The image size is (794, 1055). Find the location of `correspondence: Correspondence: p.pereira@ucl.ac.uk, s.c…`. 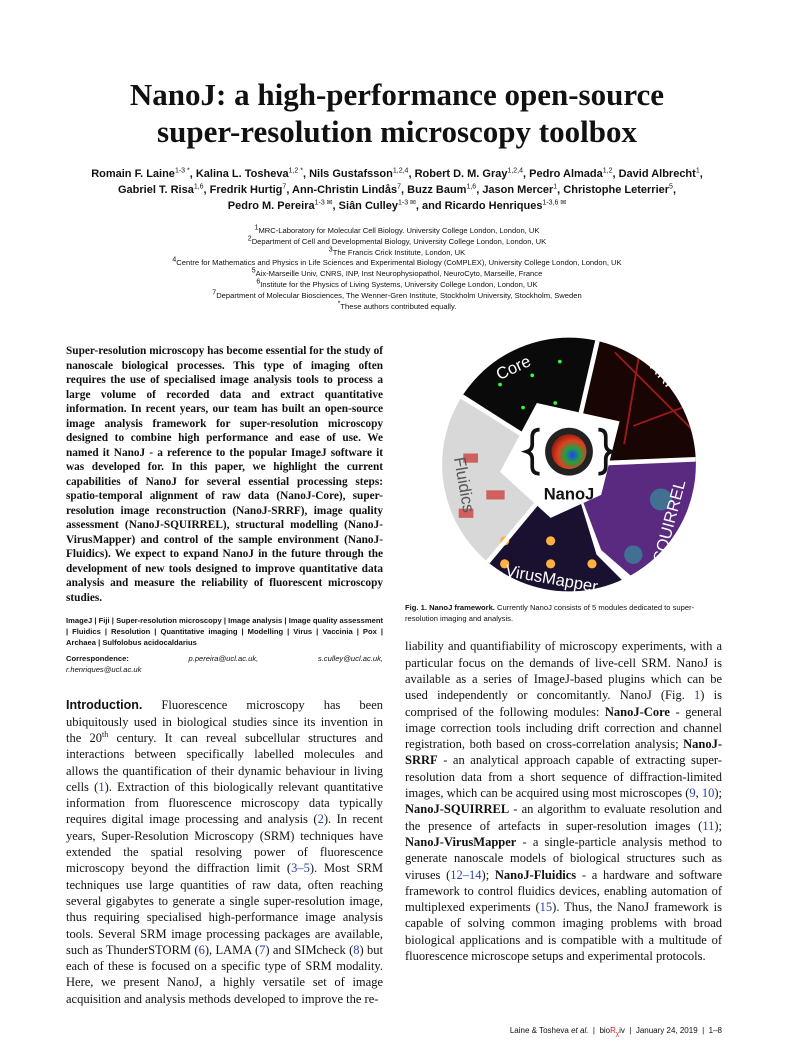

correspondence: Correspondence: p.pereira@ucl.ac.uk, s.c… is located at coordinates (224, 664).